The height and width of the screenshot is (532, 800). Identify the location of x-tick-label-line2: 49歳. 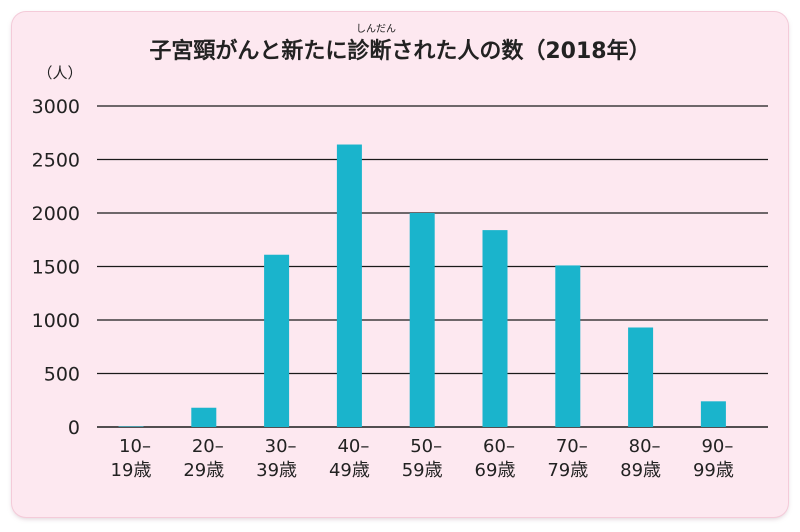
(349, 470).